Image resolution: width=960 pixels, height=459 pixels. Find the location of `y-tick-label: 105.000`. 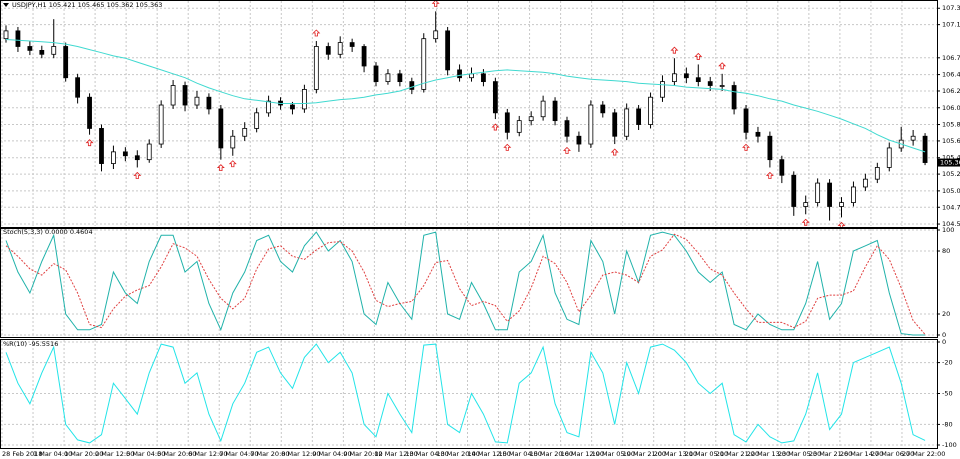

y-tick-label: 105.000 is located at coordinates (951, 191).